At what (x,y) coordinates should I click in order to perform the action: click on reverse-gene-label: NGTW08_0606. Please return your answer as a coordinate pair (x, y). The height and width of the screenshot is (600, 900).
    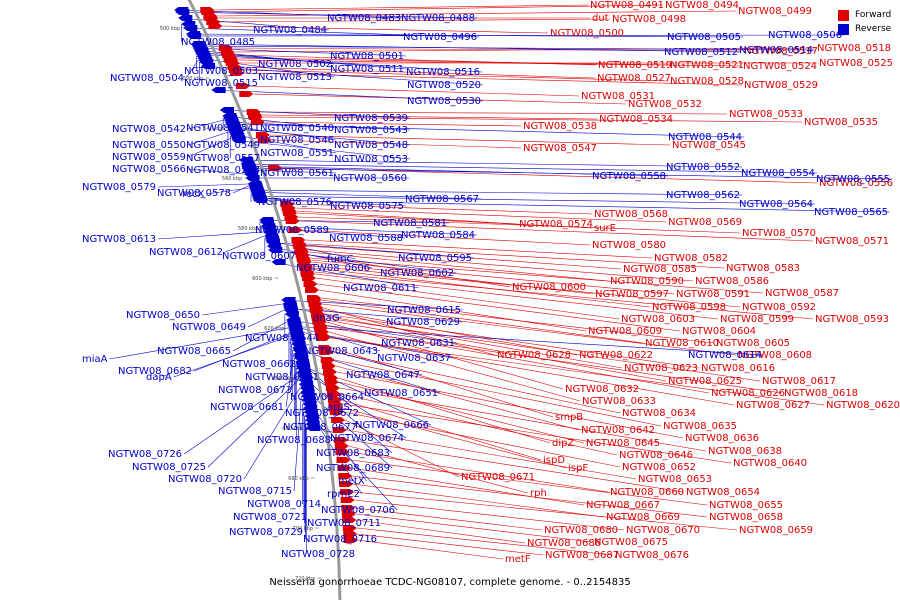
    Looking at the image, I should click on (333, 268).